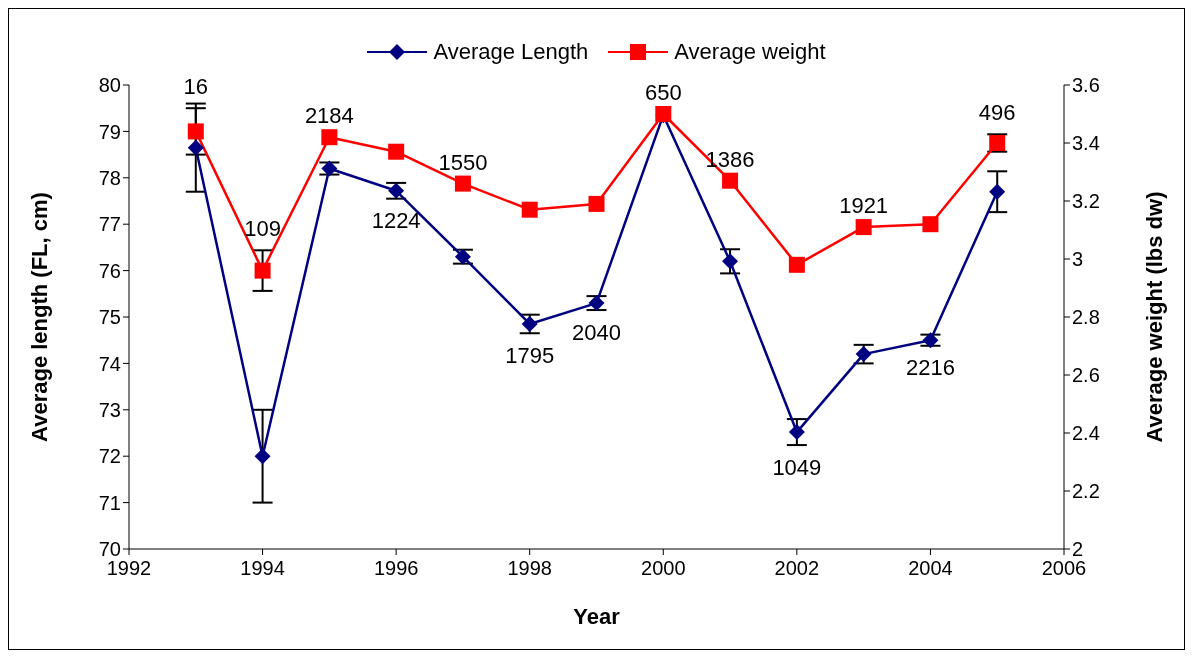  What do you see at coordinates (109, 177) in the screenshot?
I see `y-tick-label: 78` at bounding box center [109, 177].